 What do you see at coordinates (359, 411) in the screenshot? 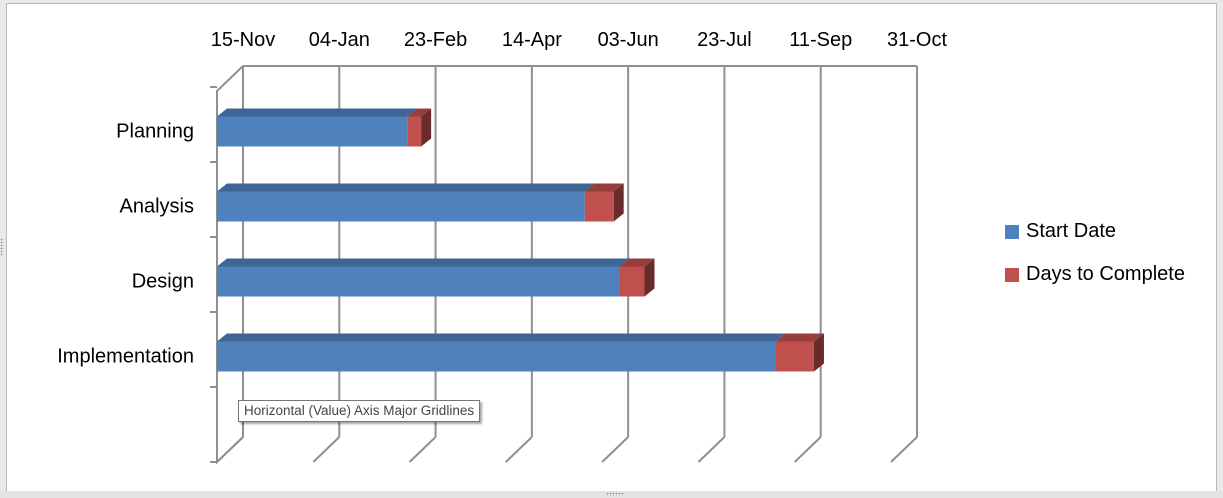
I see `gridlines-tooltip: Horizontal (Value) Axis Major Gridlines` at bounding box center [359, 411].